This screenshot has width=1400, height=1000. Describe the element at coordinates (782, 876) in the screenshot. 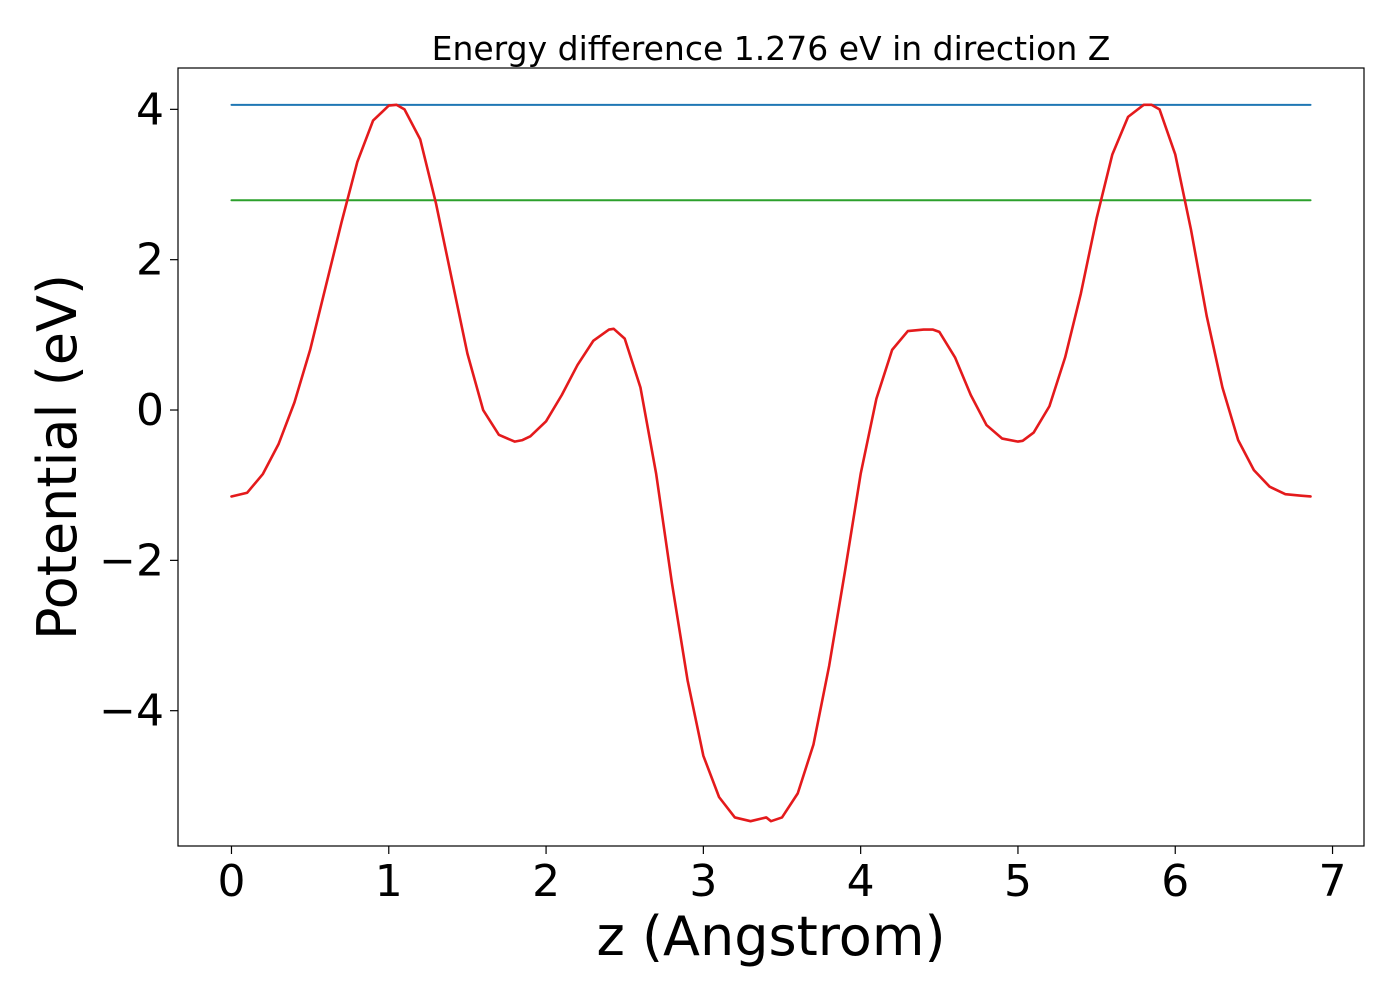

I see `x-axis: 0 1 2 3 4 5 6 7` at that location.